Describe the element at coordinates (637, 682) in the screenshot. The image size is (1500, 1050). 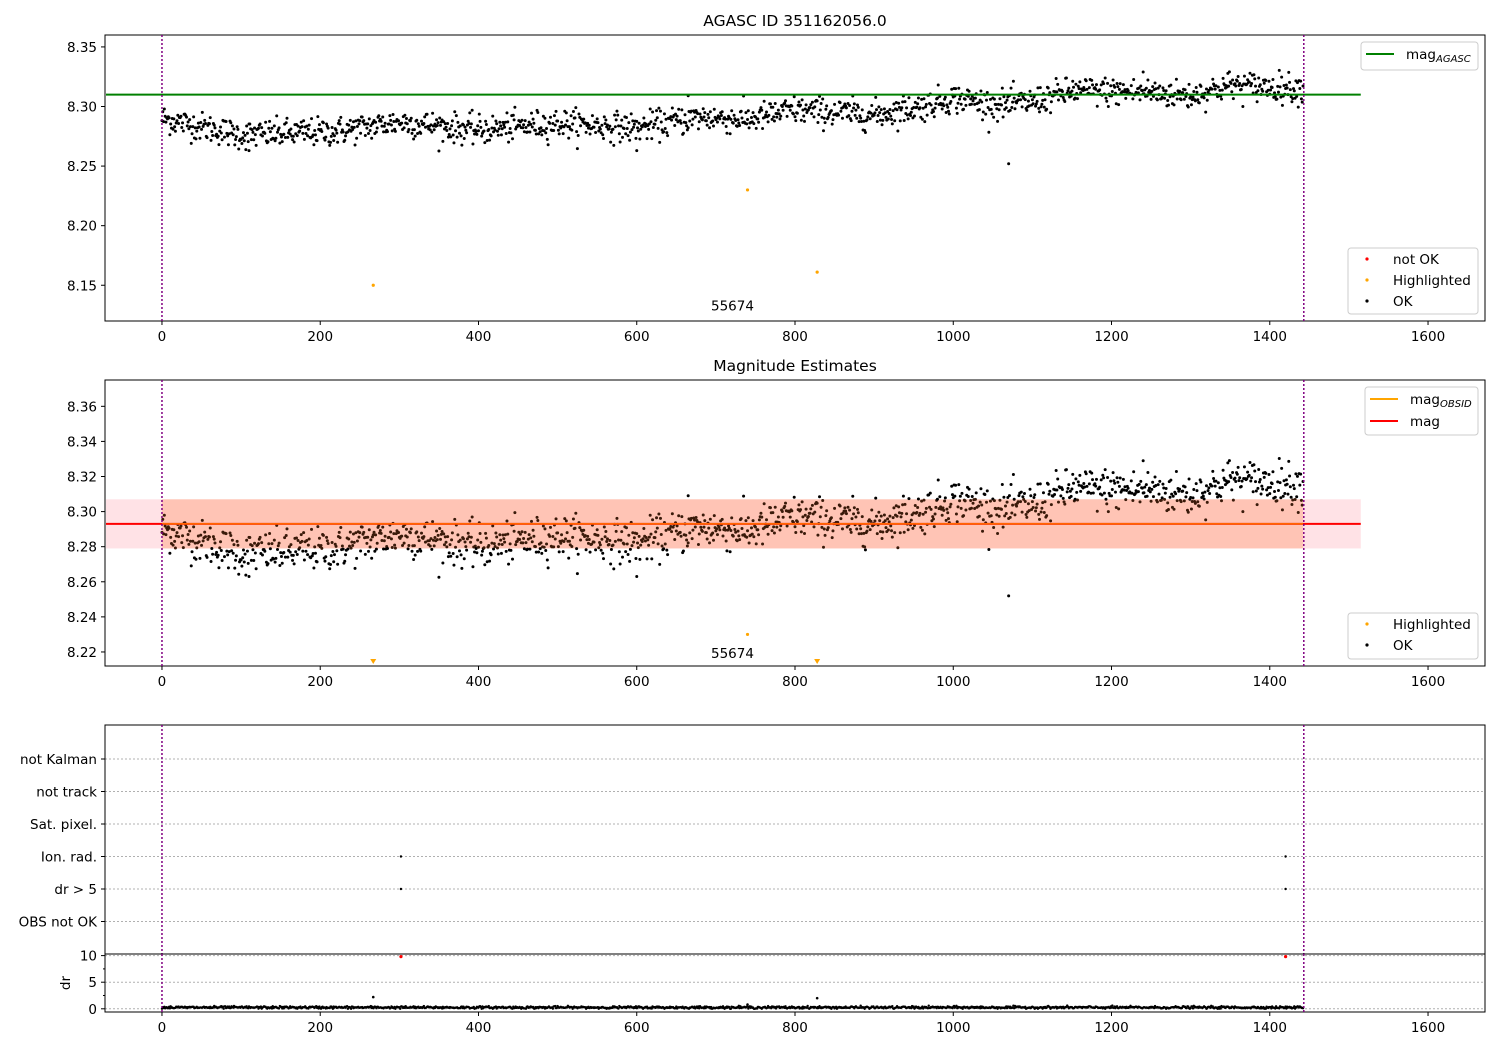
I see `x-tick-label: 600` at that location.